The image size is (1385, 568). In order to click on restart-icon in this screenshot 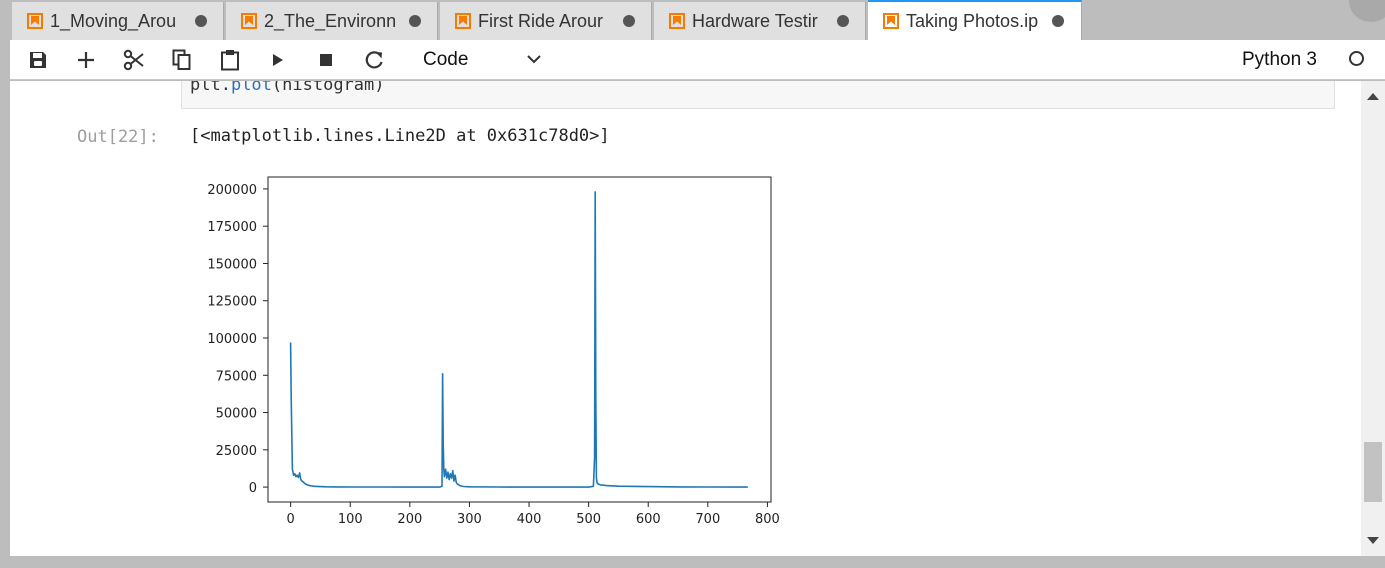, I will do `click(374, 60)`.